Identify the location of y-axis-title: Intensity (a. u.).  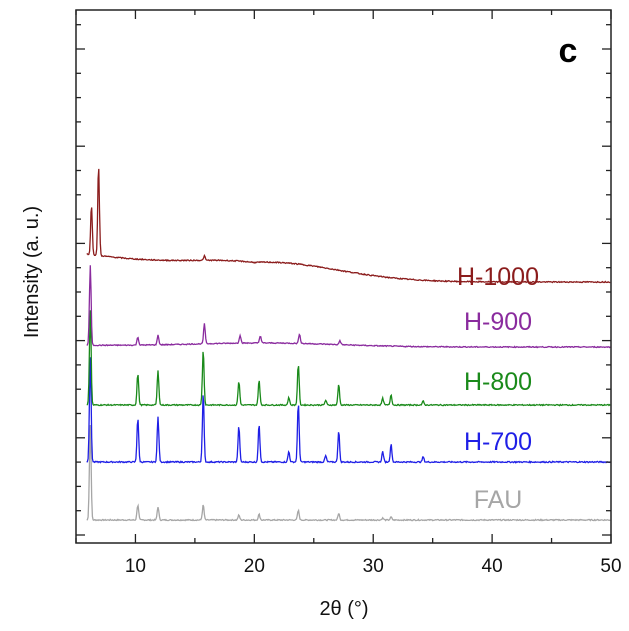
(32, 272).